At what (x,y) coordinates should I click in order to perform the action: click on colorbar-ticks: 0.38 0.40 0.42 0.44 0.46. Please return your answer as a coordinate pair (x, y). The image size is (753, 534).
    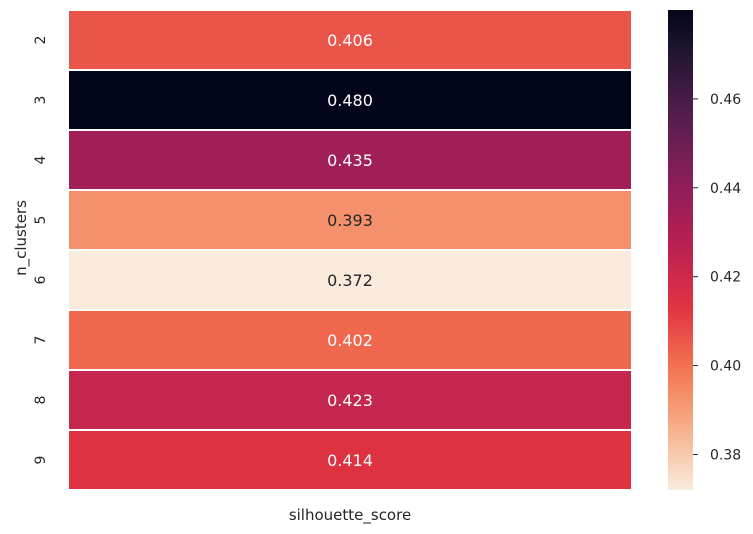
    Looking at the image, I should click on (717, 277).